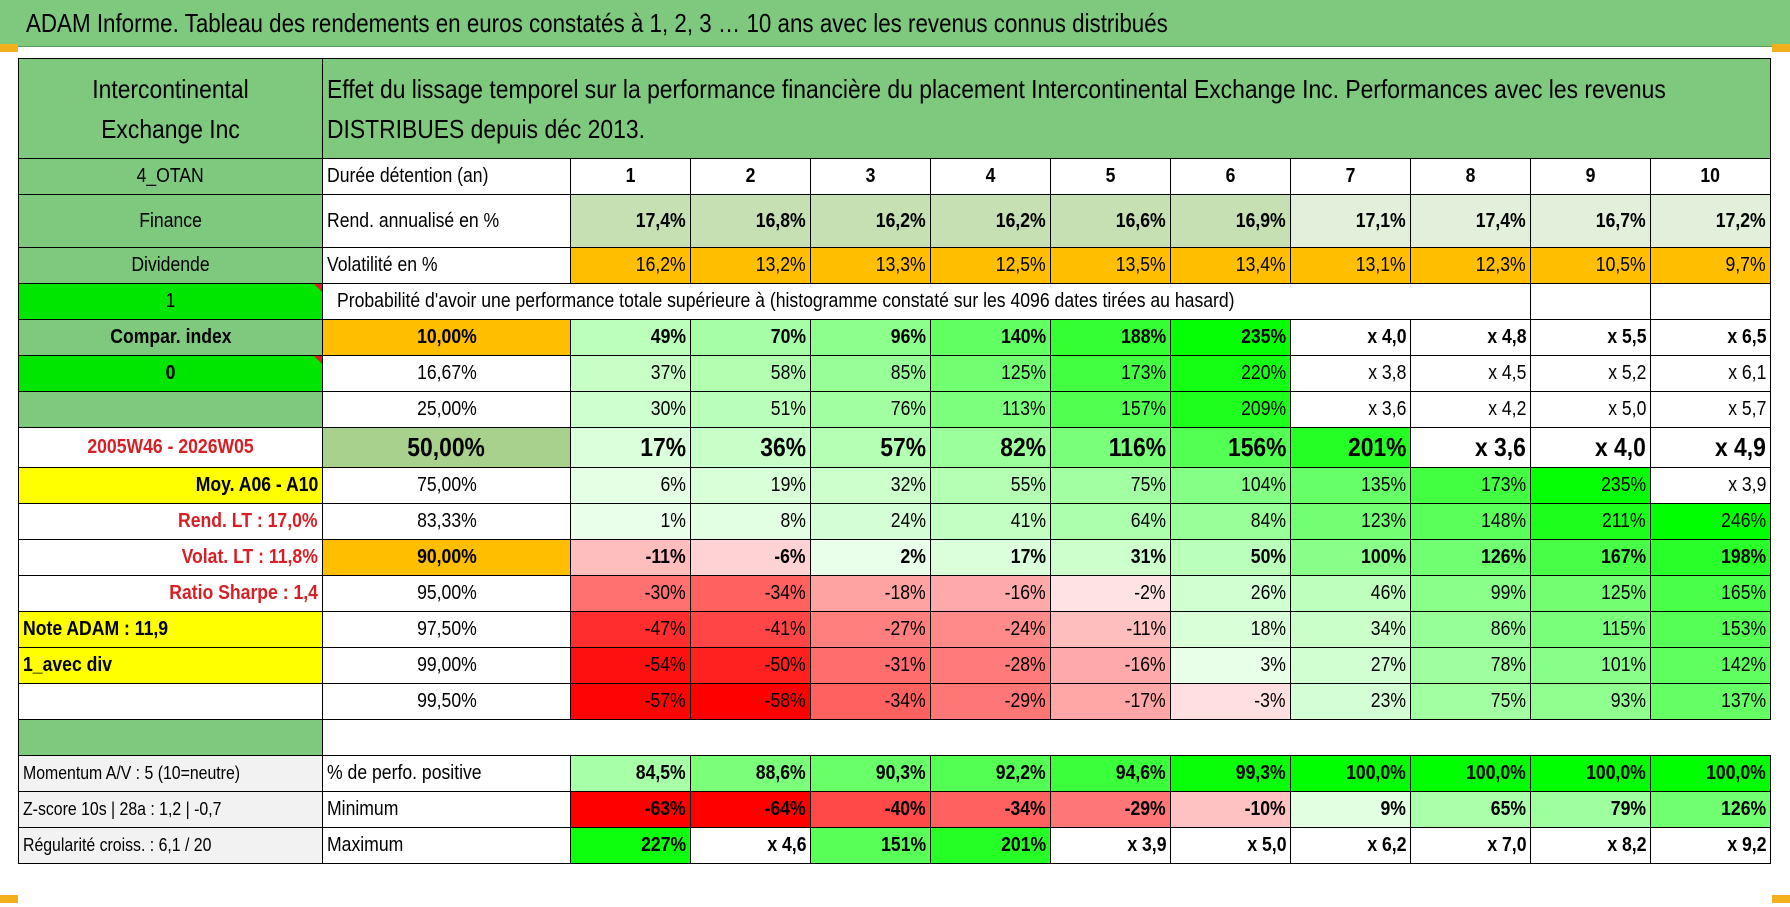  I want to click on year-header-text: 5, so click(1110, 176).